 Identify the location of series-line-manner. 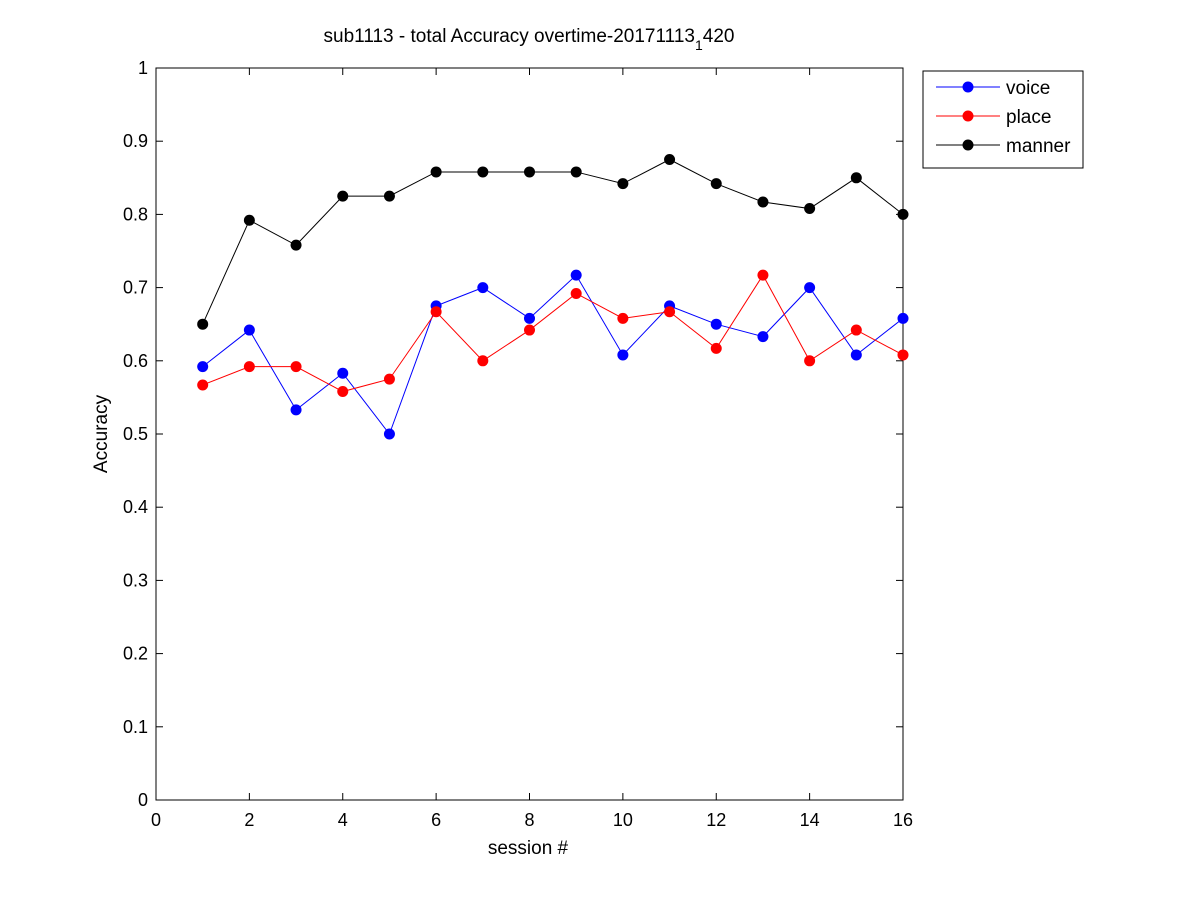
(553, 241).